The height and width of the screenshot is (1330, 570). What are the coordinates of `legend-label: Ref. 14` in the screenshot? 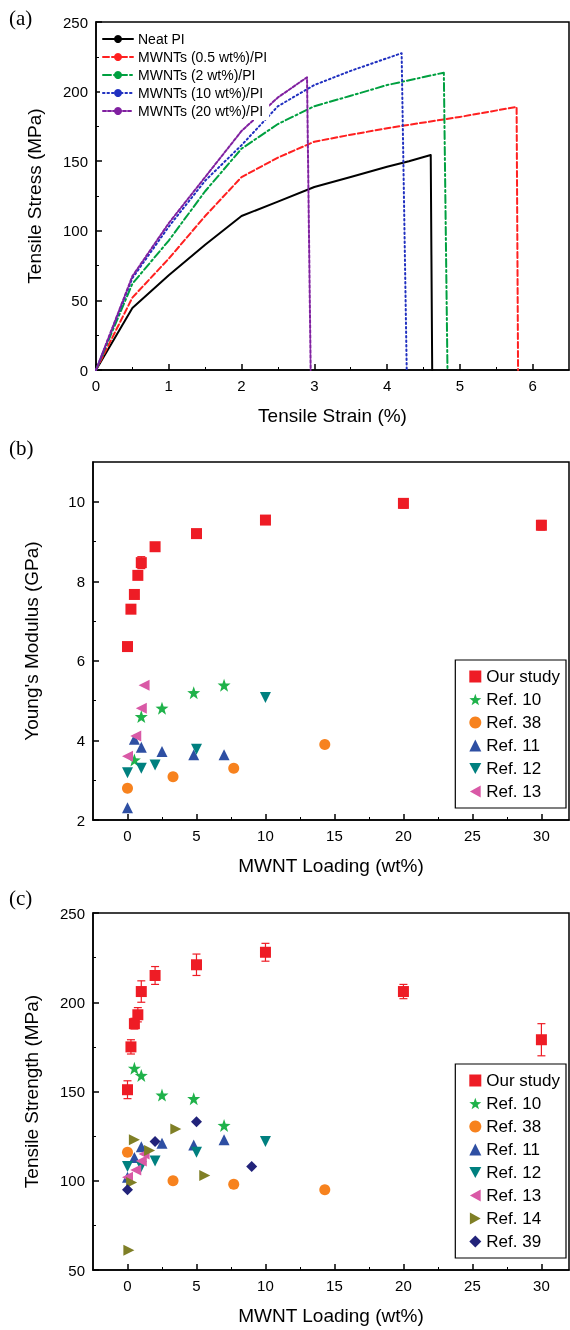 It's located at (514, 1218).